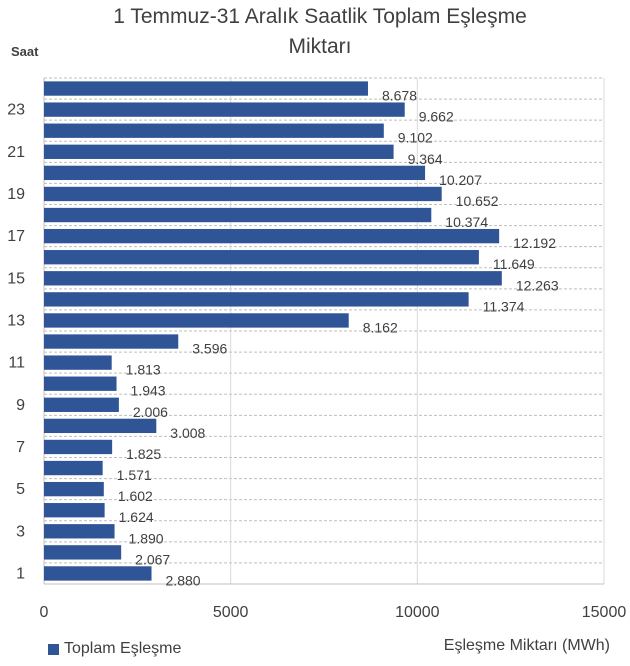 The image size is (630, 666). What do you see at coordinates (466, 222) in the screenshot?
I see `data-label: 10.374` at bounding box center [466, 222].